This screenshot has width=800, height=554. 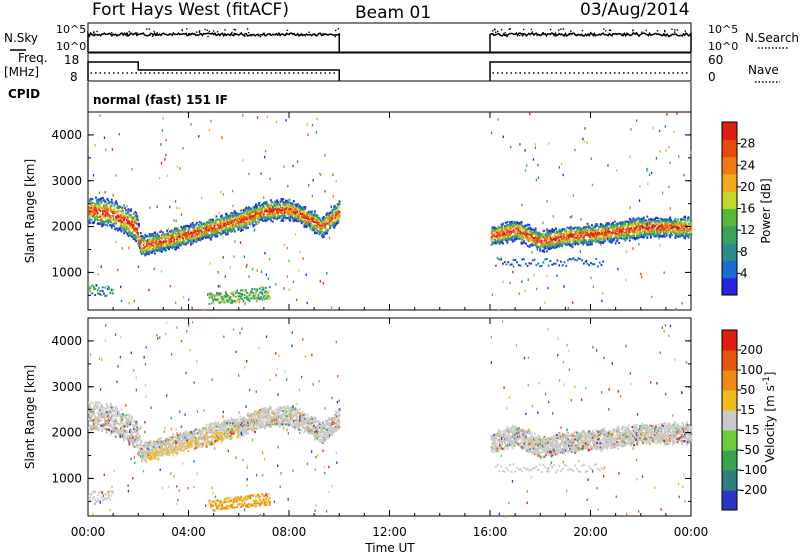 What do you see at coordinates (190, 10) in the screenshot?
I see `station-title: Fort Hays West (fitACF)` at bounding box center [190, 10].